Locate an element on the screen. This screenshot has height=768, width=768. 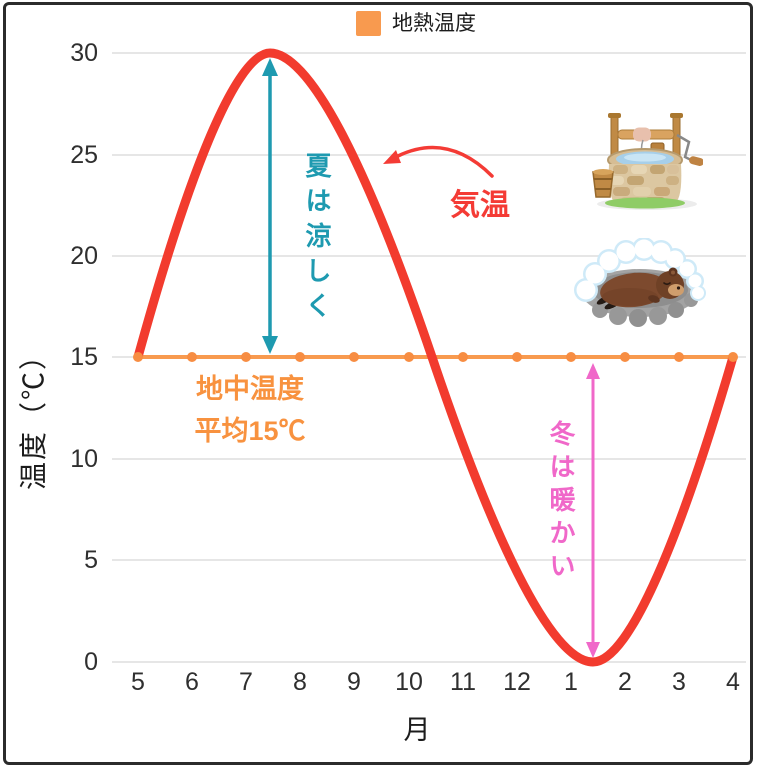
legend: 地熱温度 is located at coordinates (416, 23).